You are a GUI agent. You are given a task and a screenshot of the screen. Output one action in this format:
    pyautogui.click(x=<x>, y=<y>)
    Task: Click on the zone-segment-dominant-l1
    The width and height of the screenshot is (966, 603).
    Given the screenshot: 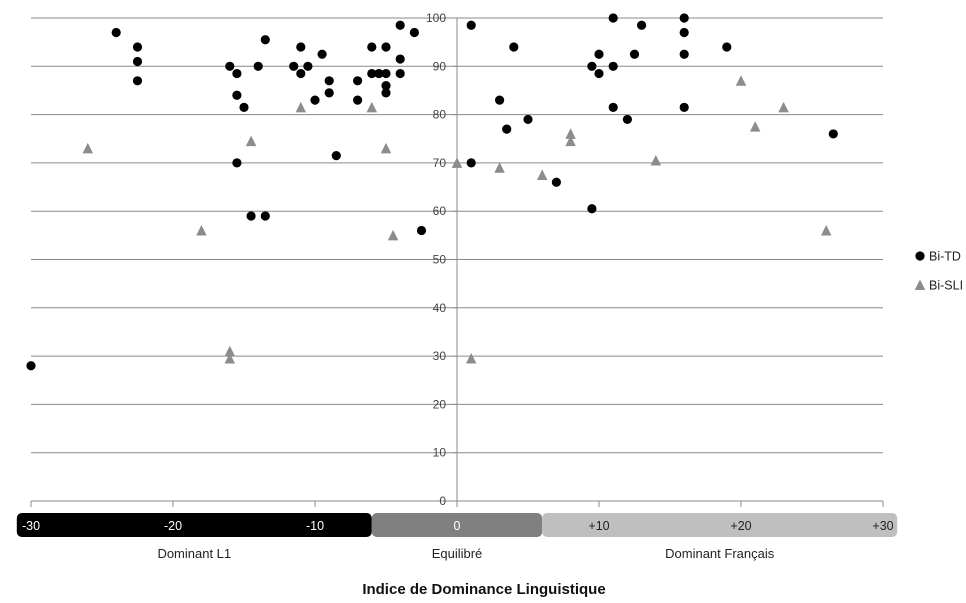 What is the action you would take?
    pyautogui.click(x=194, y=525)
    